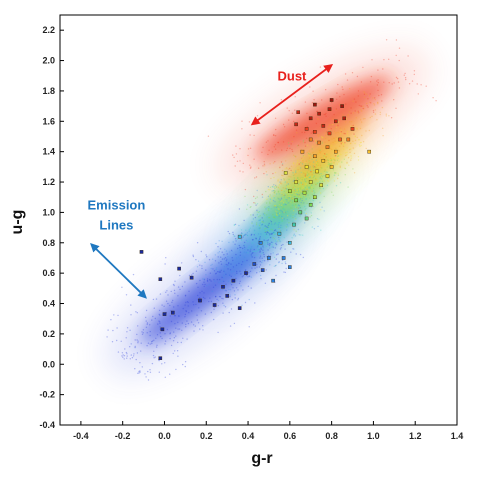  I want to click on x-axis-ticks: -0.4 -0.2 0.0 0.2 0.4 0.6 0.8 1.0 1.2 1.4, so click(268, 431).